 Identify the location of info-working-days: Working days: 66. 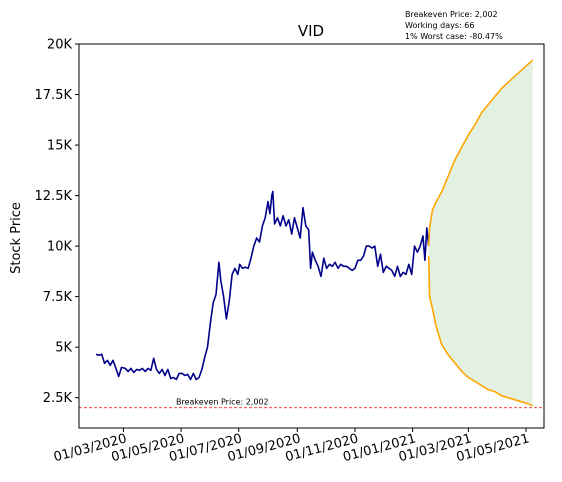
(440, 25).